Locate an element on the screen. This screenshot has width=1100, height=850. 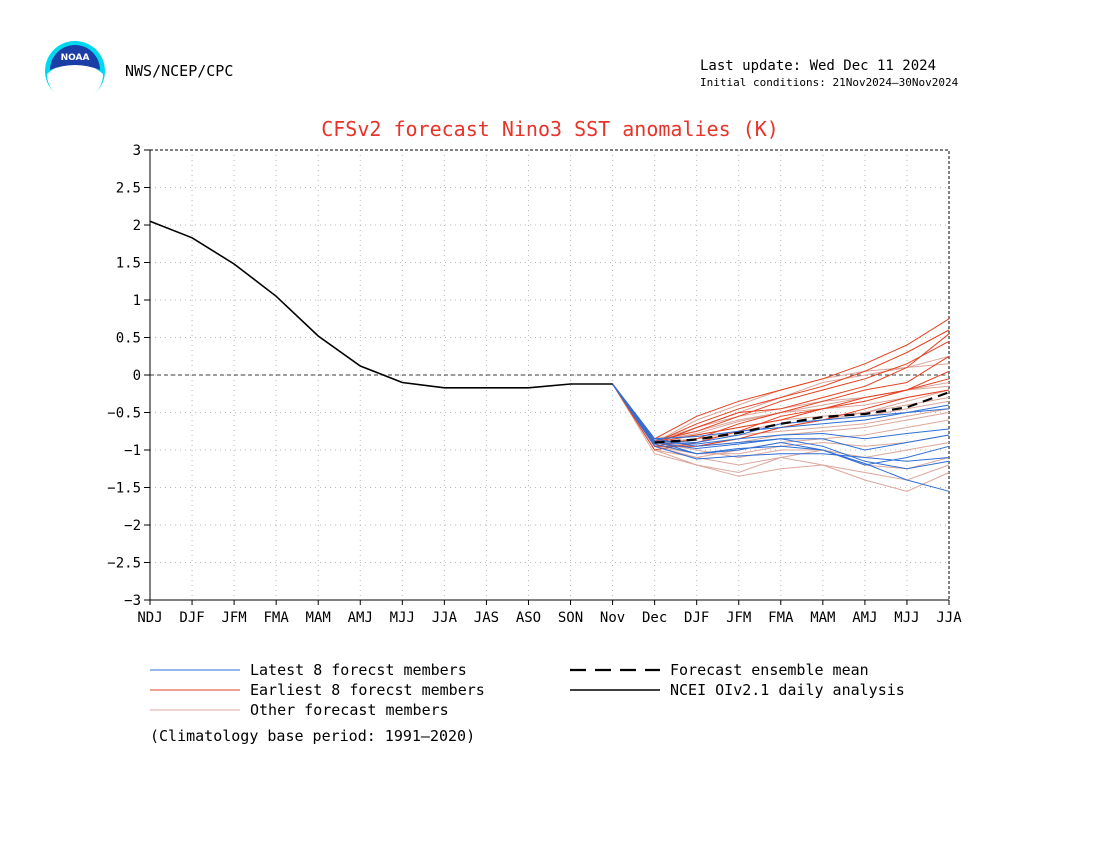
y-tick-label: −0.5 is located at coordinates (124, 414).